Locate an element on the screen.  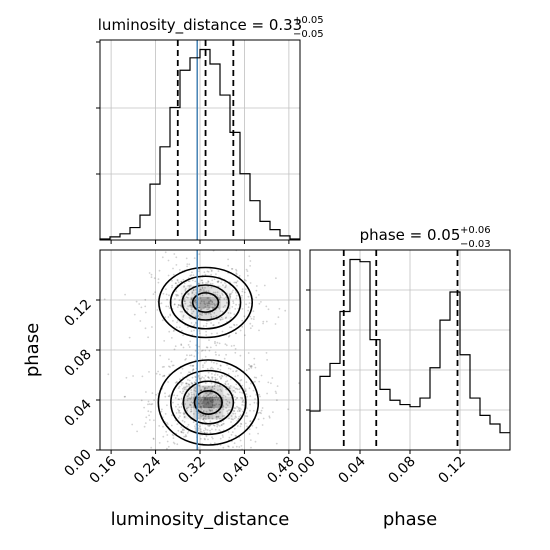
phase-x-tick-label: 0.04 is located at coordinates (351, 469).